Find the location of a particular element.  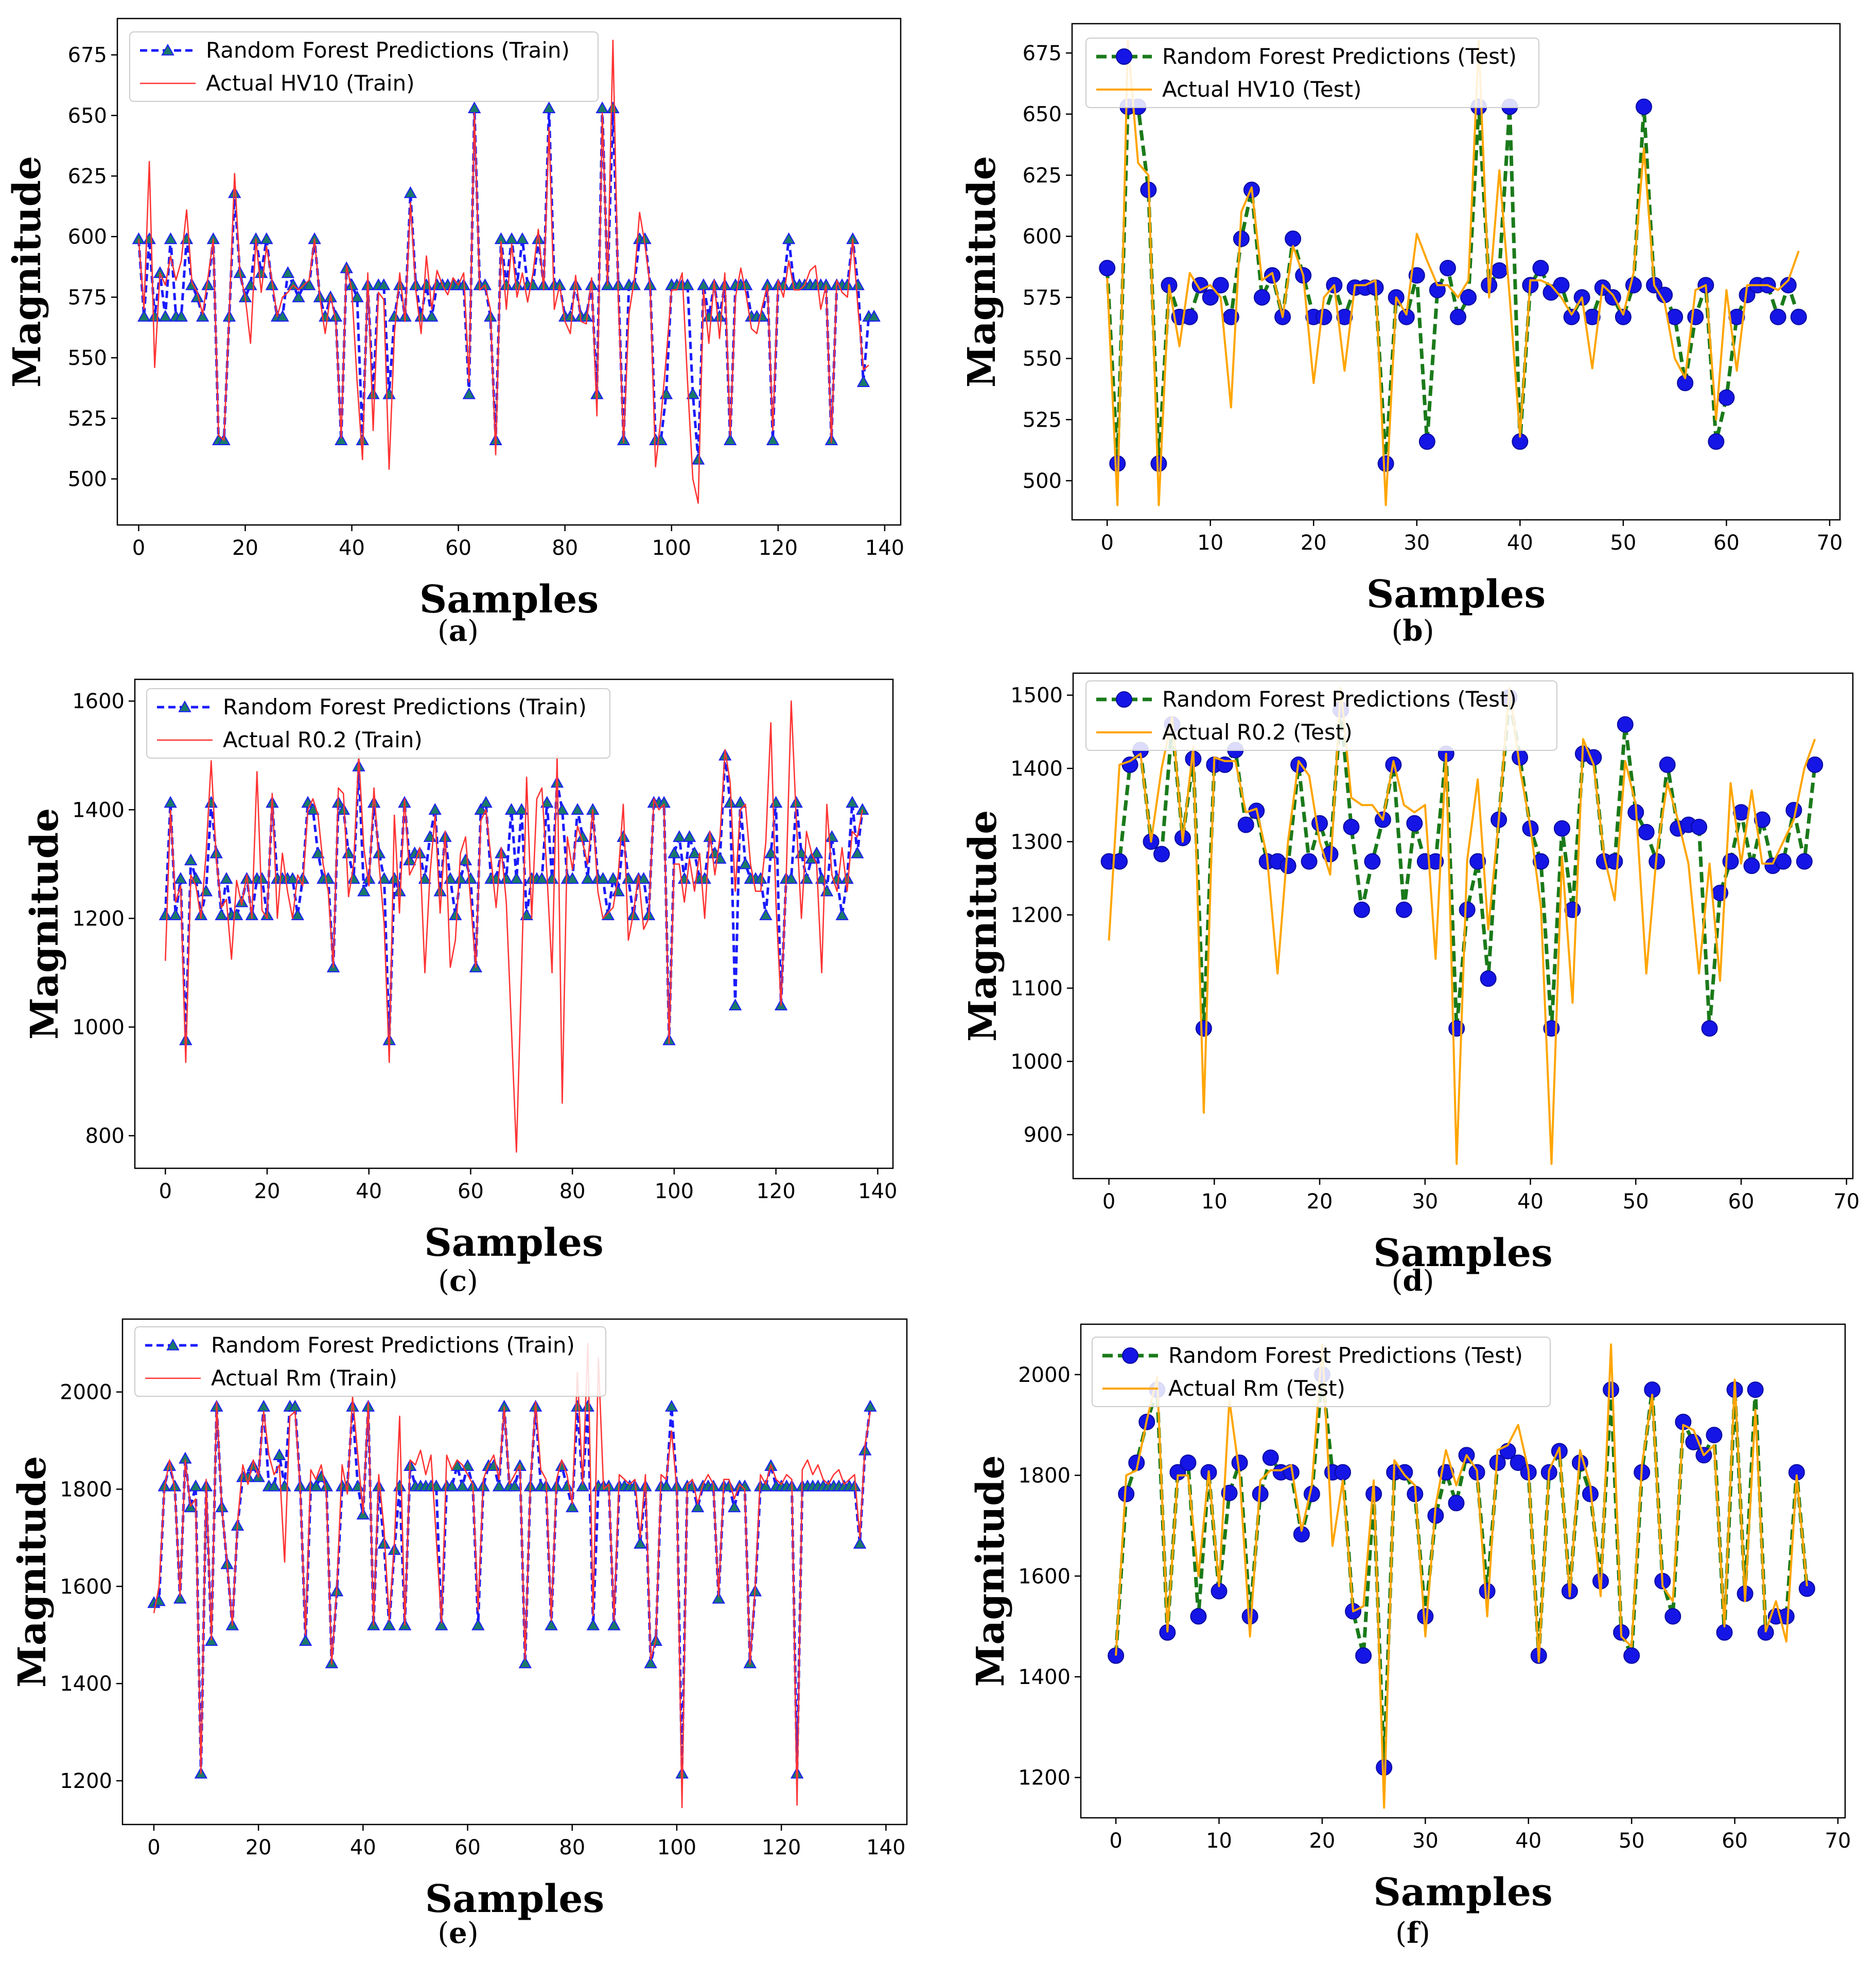

series-line-actual is located at coordinates (514, 926).